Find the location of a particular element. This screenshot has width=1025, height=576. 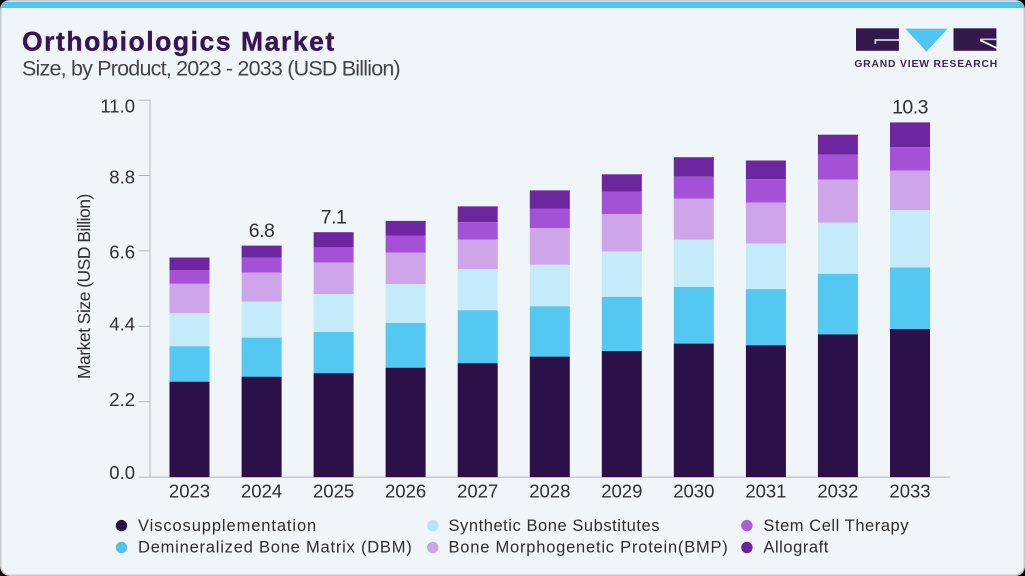

svg-text: 2025 is located at coordinates (333, 491).